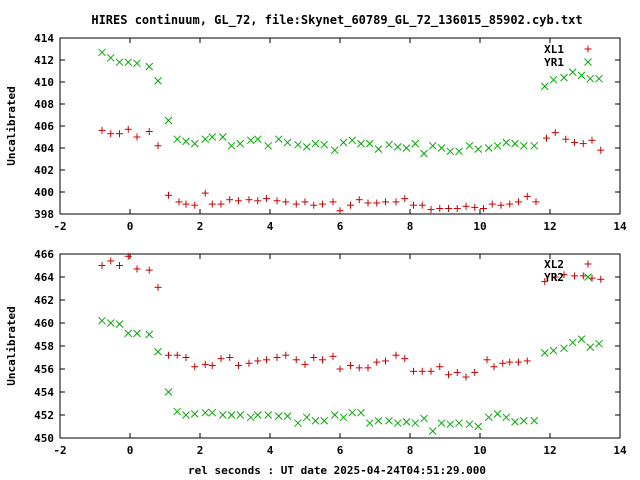 The image size is (640, 480). What do you see at coordinates (340, 450) in the screenshot?
I see `x-tick-label: 6` at bounding box center [340, 450].